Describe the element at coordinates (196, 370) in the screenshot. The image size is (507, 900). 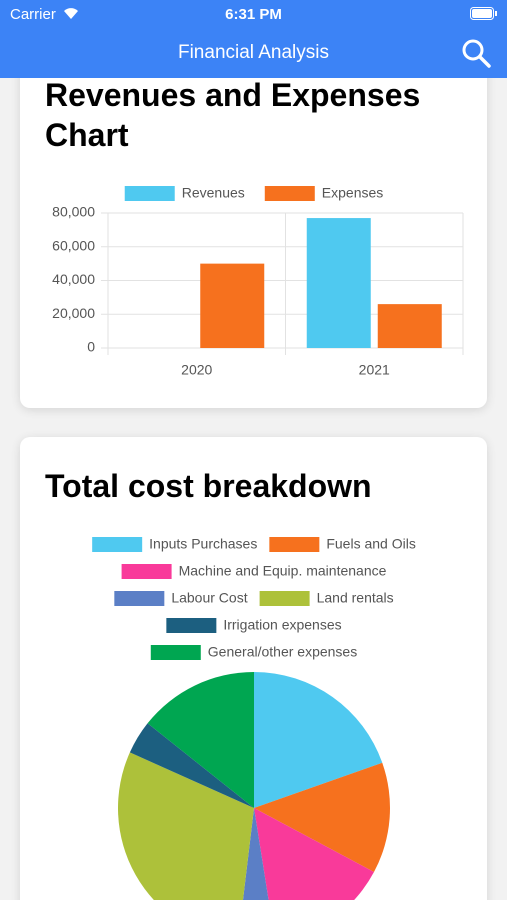
I see `x-tick-label: 2020` at that location.